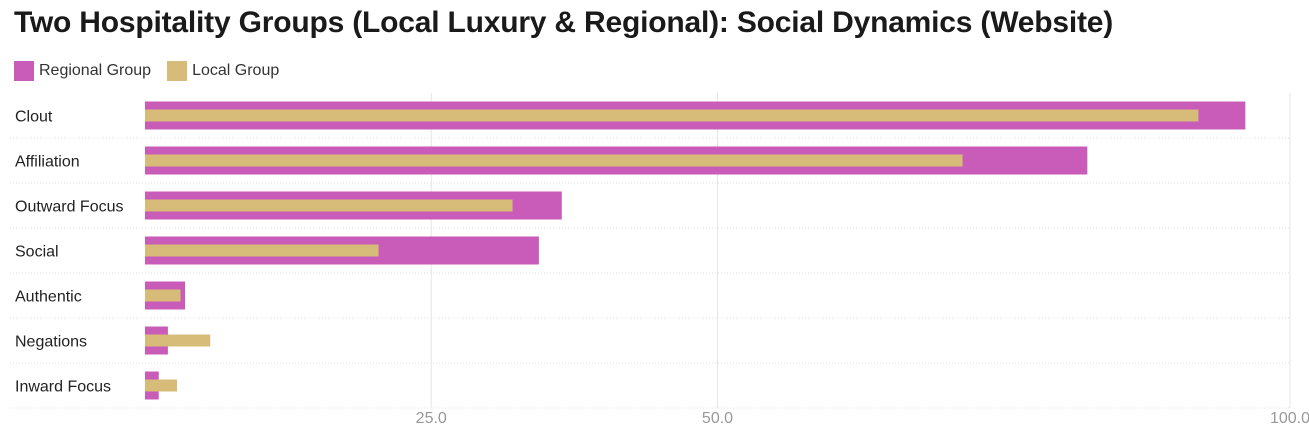 This screenshot has height=443, width=1309. What do you see at coordinates (262, 250) in the screenshot?
I see `bar-local-group-social` at bounding box center [262, 250].